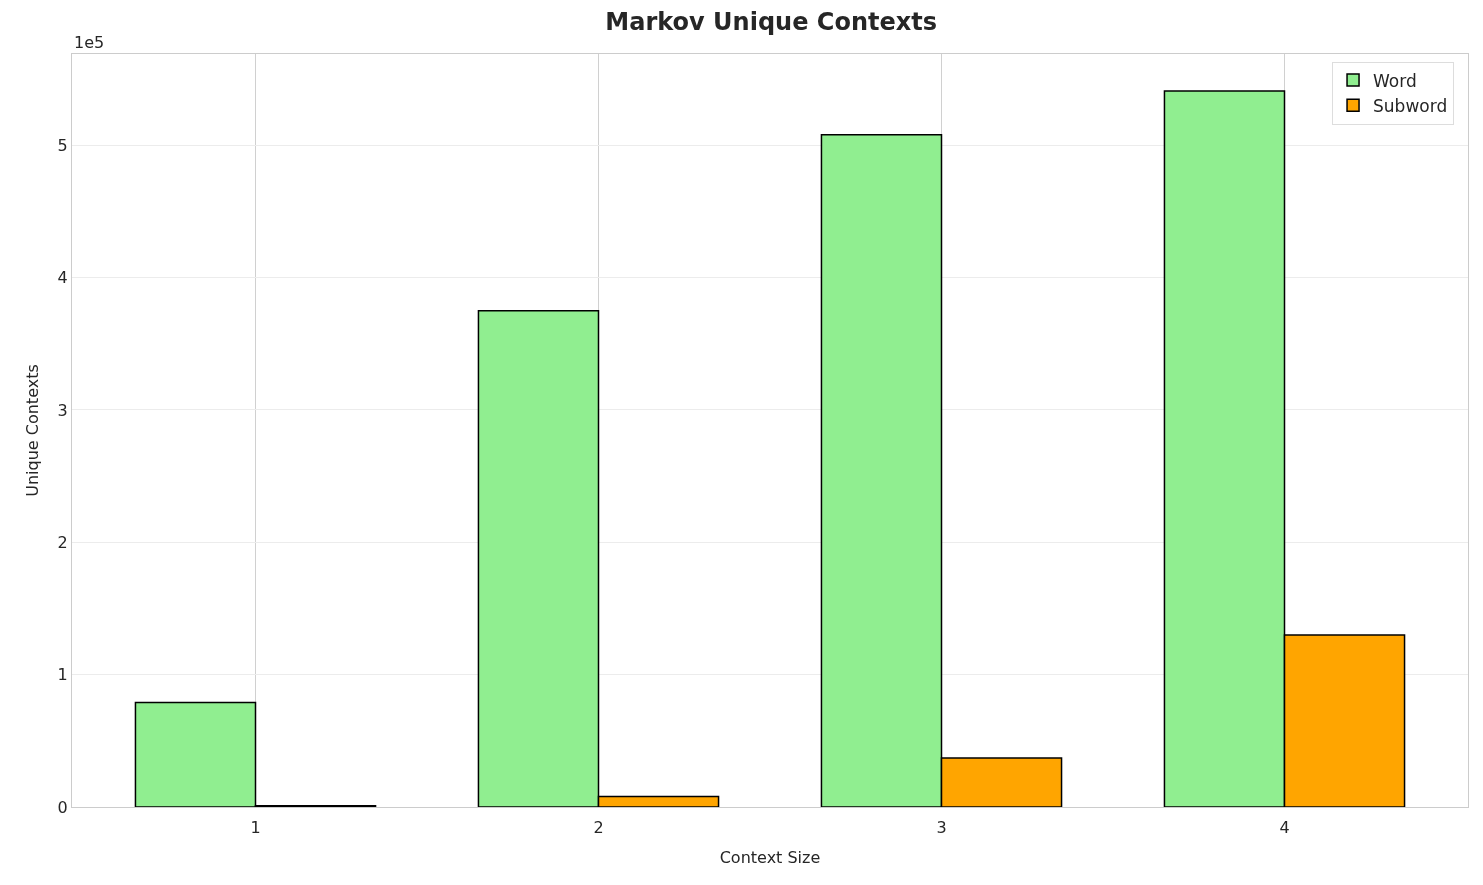 Image resolution: width=1483 pixels, height=885 pixels. I want to click on y-tick-label: 0, so click(62, 807).